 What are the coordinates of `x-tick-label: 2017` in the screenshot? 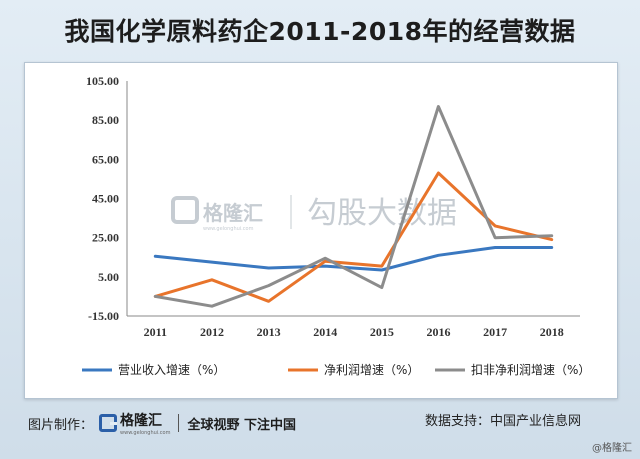 It's located at (495, 332).